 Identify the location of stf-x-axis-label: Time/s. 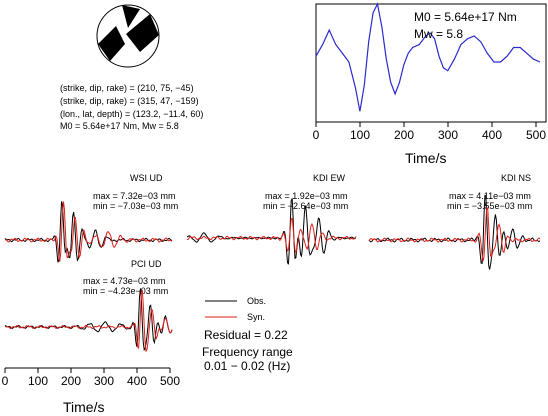
(425, 158).